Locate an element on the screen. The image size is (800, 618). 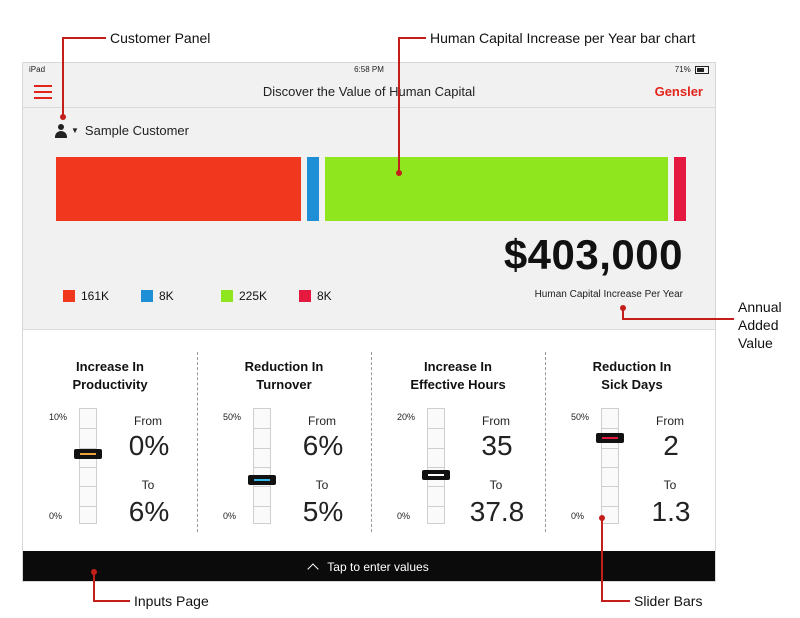
legend-item-1: 161K is located at coordinates (86, 296).